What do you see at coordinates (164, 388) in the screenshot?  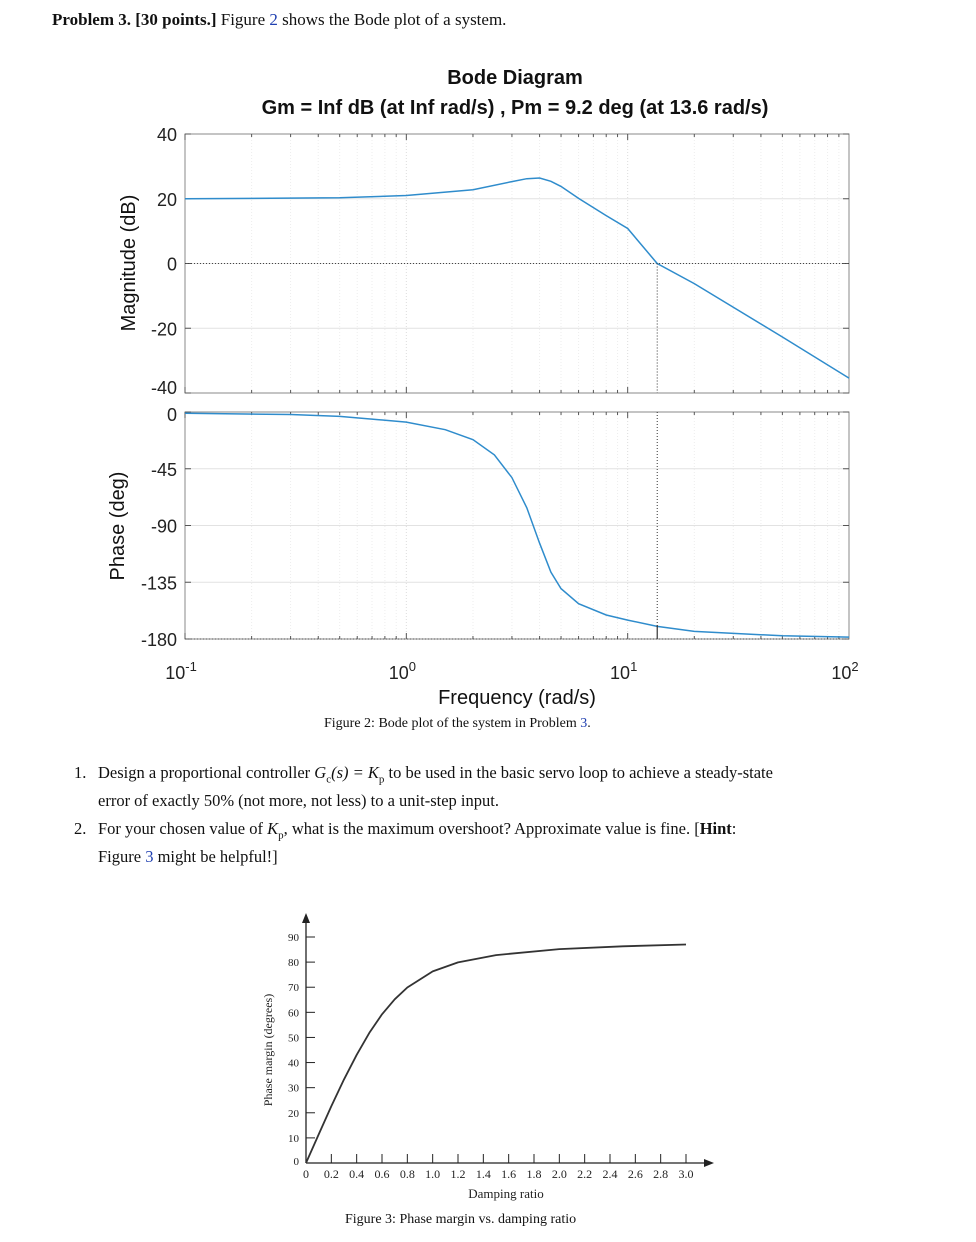 I see `y-tick-label: -40` at bounding box center [164, 388].